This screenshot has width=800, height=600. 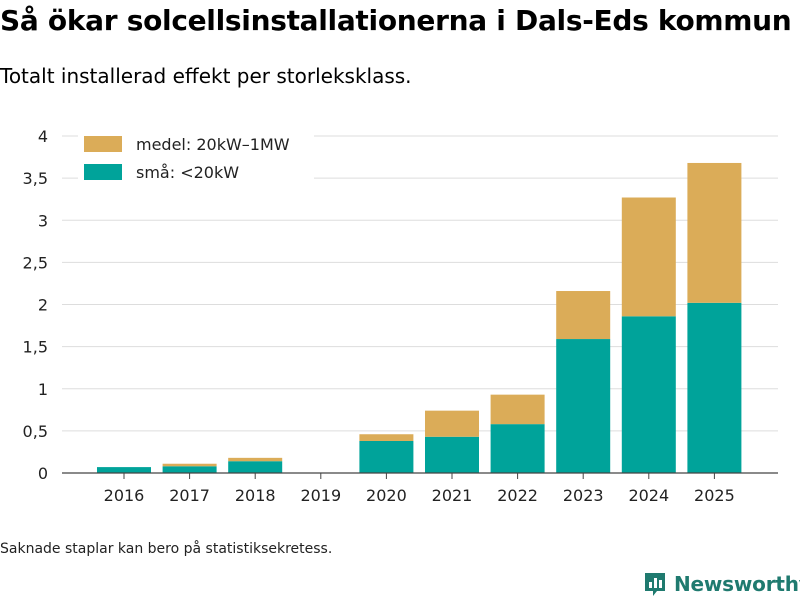 I want to click on x-tick-label: 2021, so click(x=452, y=495).